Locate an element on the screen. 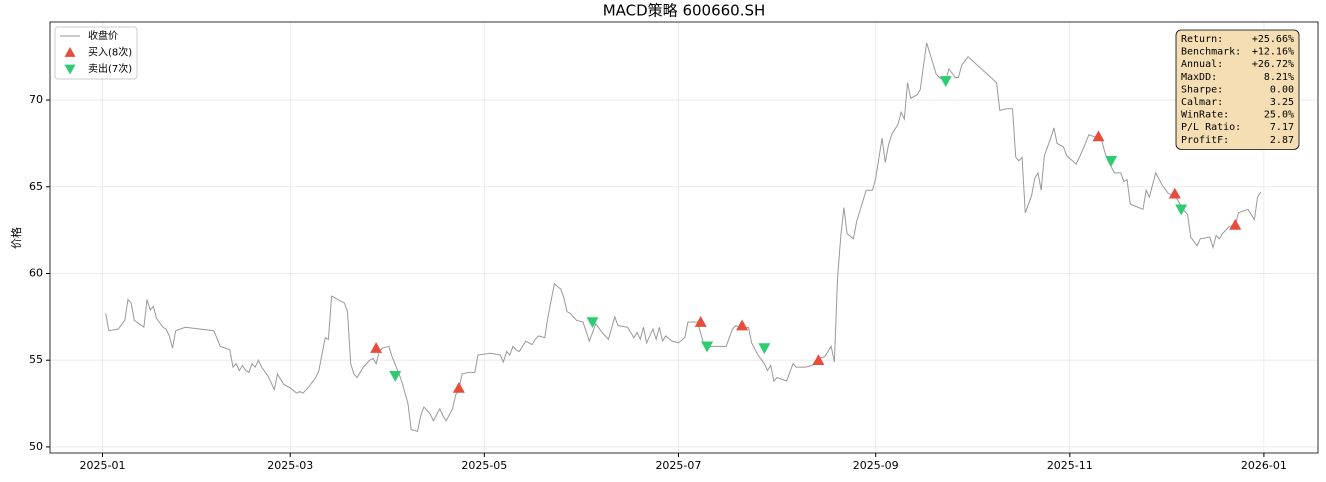  stats-value: 7.17 is located at coordinates (1282, 127).